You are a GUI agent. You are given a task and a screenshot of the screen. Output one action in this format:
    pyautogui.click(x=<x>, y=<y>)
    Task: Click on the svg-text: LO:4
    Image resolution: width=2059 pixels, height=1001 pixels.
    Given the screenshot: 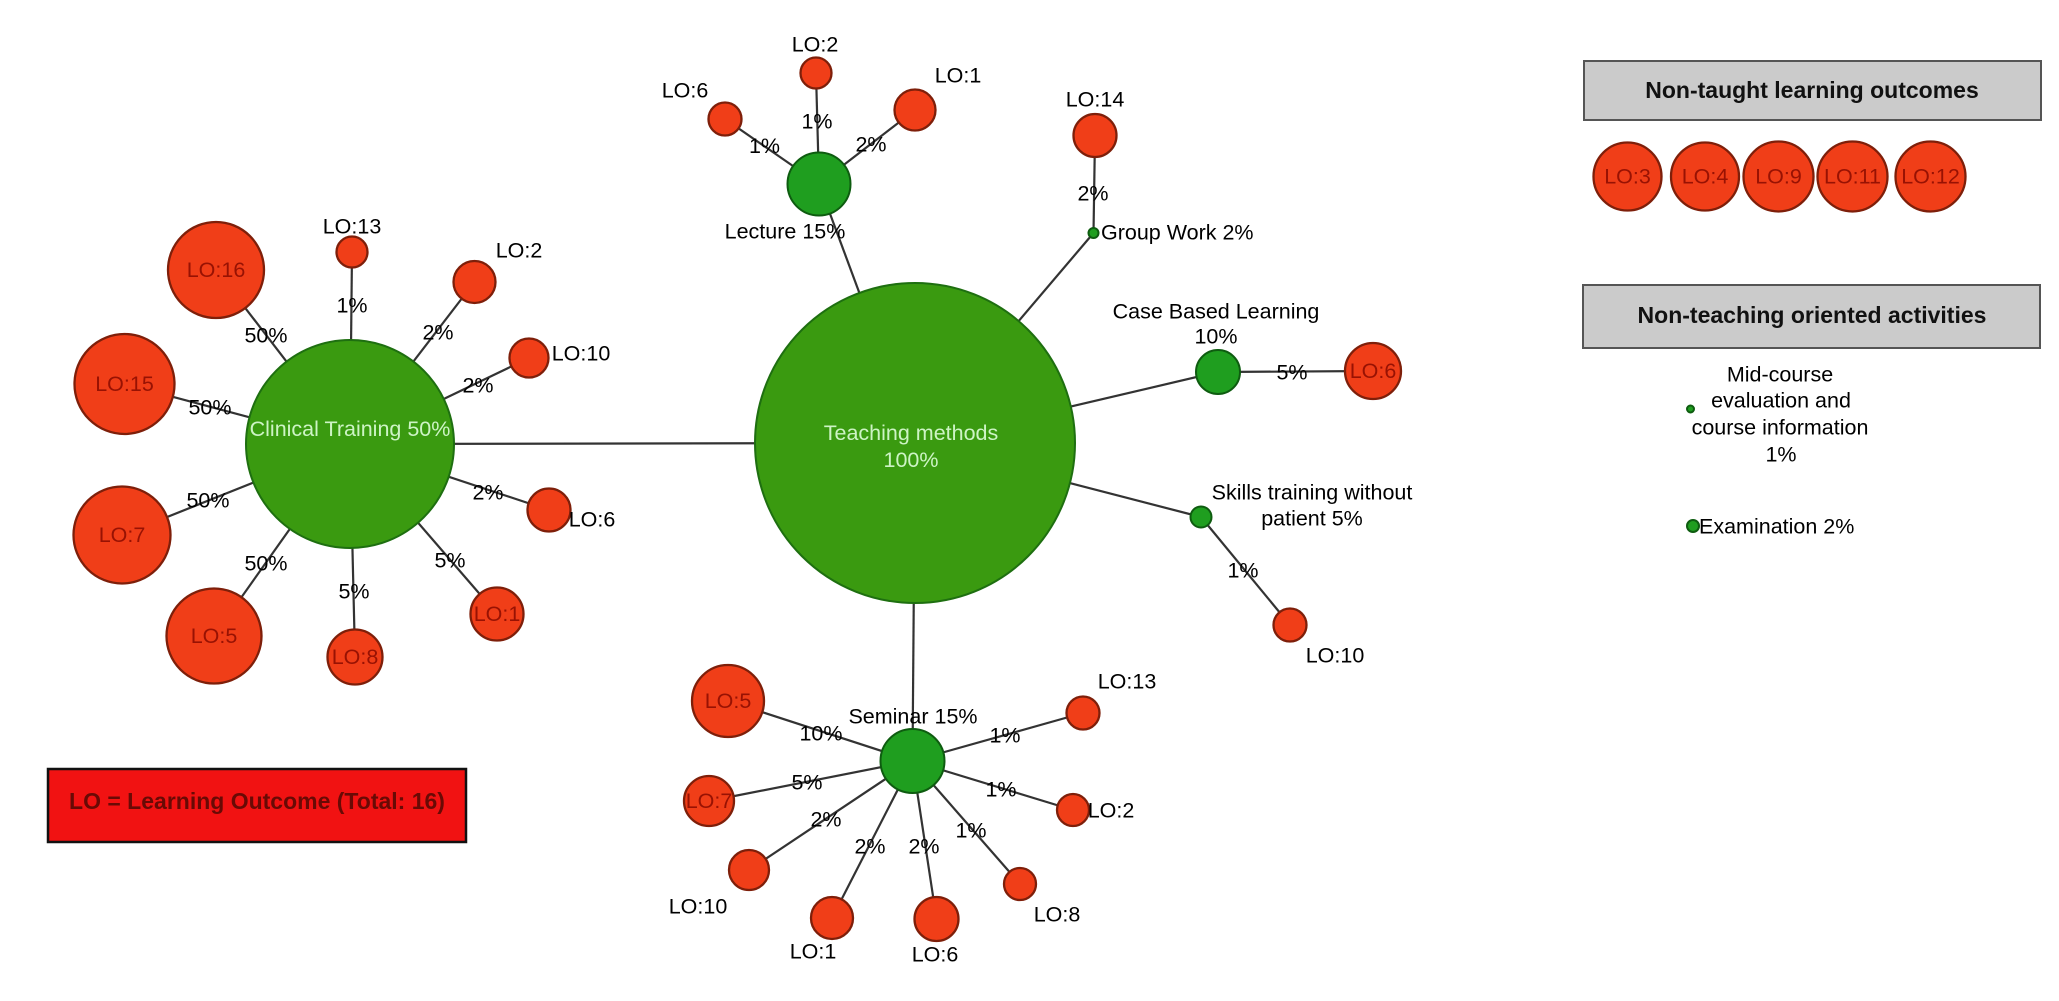 What is the action you would take?
    pyautogui.click(x=1705, y=177)
    